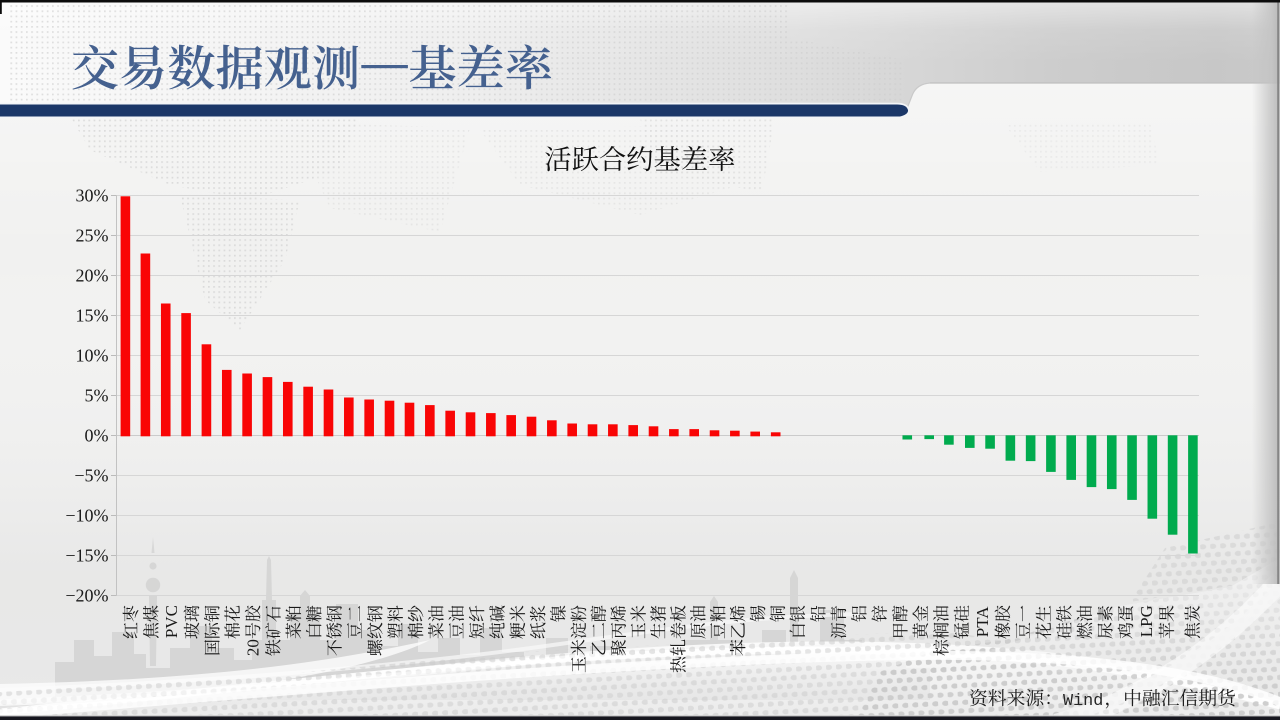 This screenshot has height=725, width=1280. I want to click on svg-text: LPG, so click(1146, 621).